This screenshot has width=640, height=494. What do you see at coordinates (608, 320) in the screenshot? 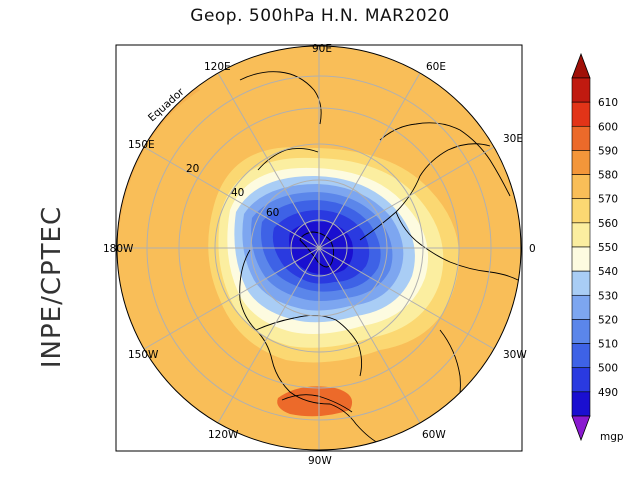
I see `colorbar-tick-label: 520` at bounding box center [608, 320].